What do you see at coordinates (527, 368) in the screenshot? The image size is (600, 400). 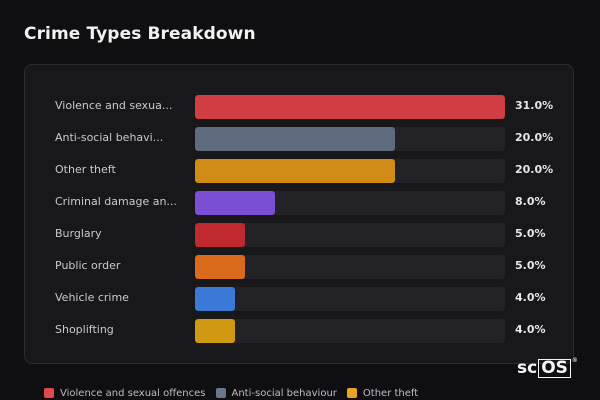 I see `brand-prefix: sc` at bounding box center [527, 368].